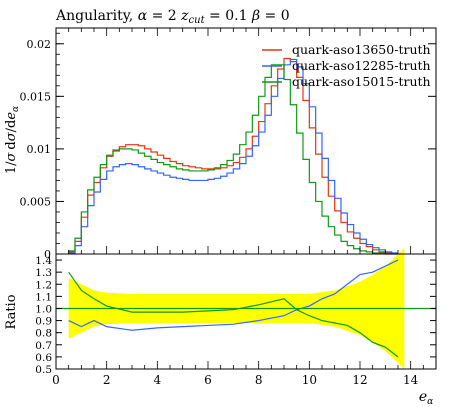 Image resolution: width=450 pixels, height=407 pixels. What do you see at coordinates (43, 297) in the screenshot?
I see `ratio-y-tick-label: 1.1` at bounding box center [43, 297].